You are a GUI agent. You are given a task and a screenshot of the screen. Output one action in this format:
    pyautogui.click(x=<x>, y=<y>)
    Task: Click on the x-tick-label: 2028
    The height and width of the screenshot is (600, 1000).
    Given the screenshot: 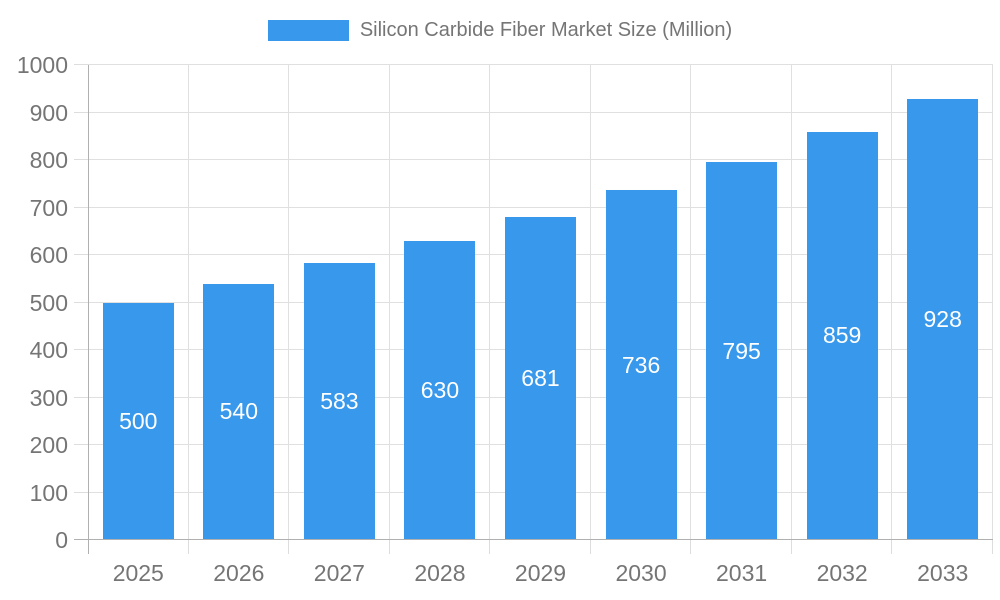 What is the action you would take?
    pyautogui.click(x=440, y=573)
    